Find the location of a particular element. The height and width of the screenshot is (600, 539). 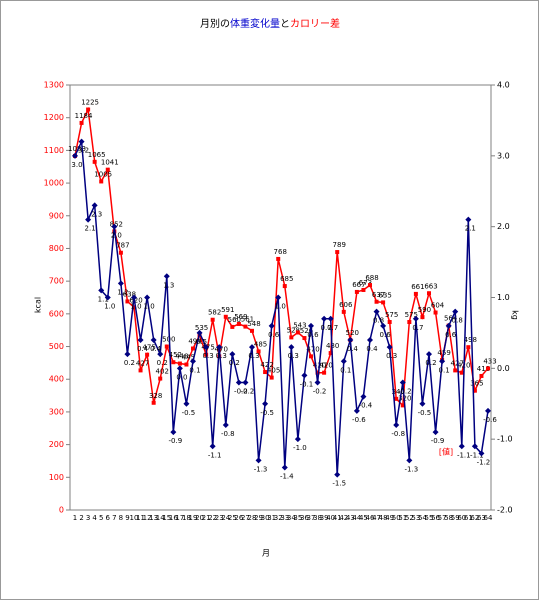

x-tick-label: 21 is located at coordinates (206, 518).